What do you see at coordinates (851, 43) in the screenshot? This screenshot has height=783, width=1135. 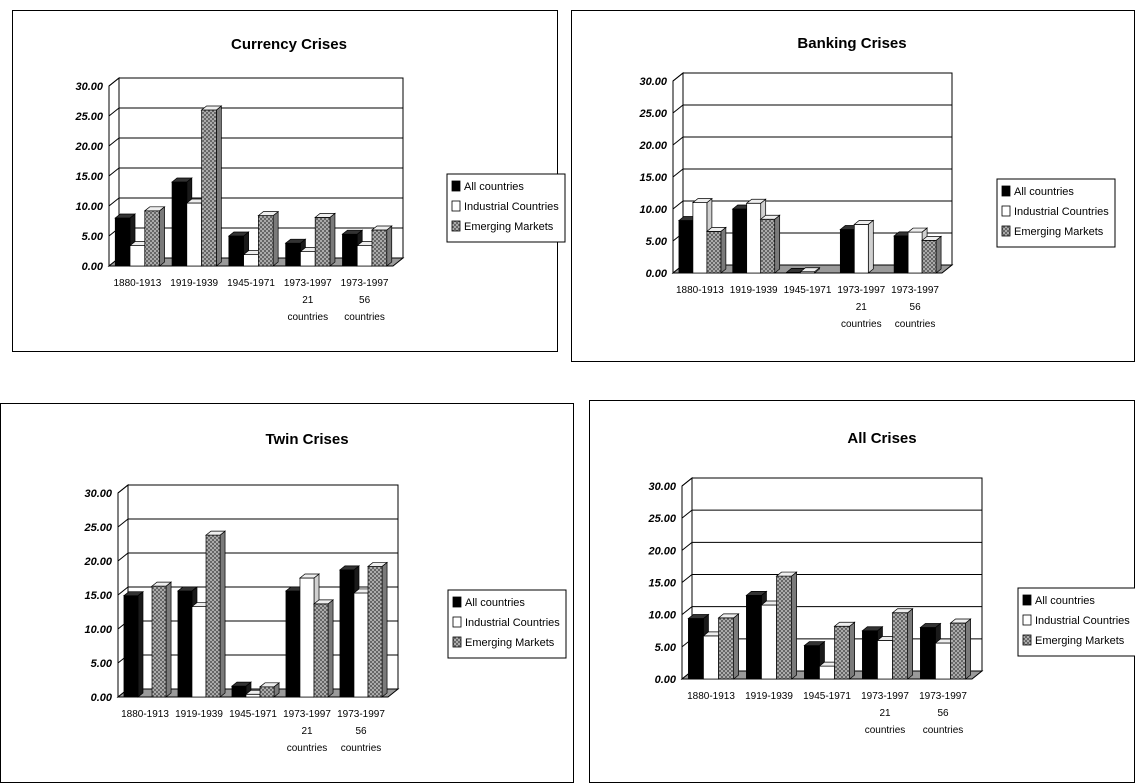 I see `chart-title: Banking Crises` at bounding box center [851, 43].